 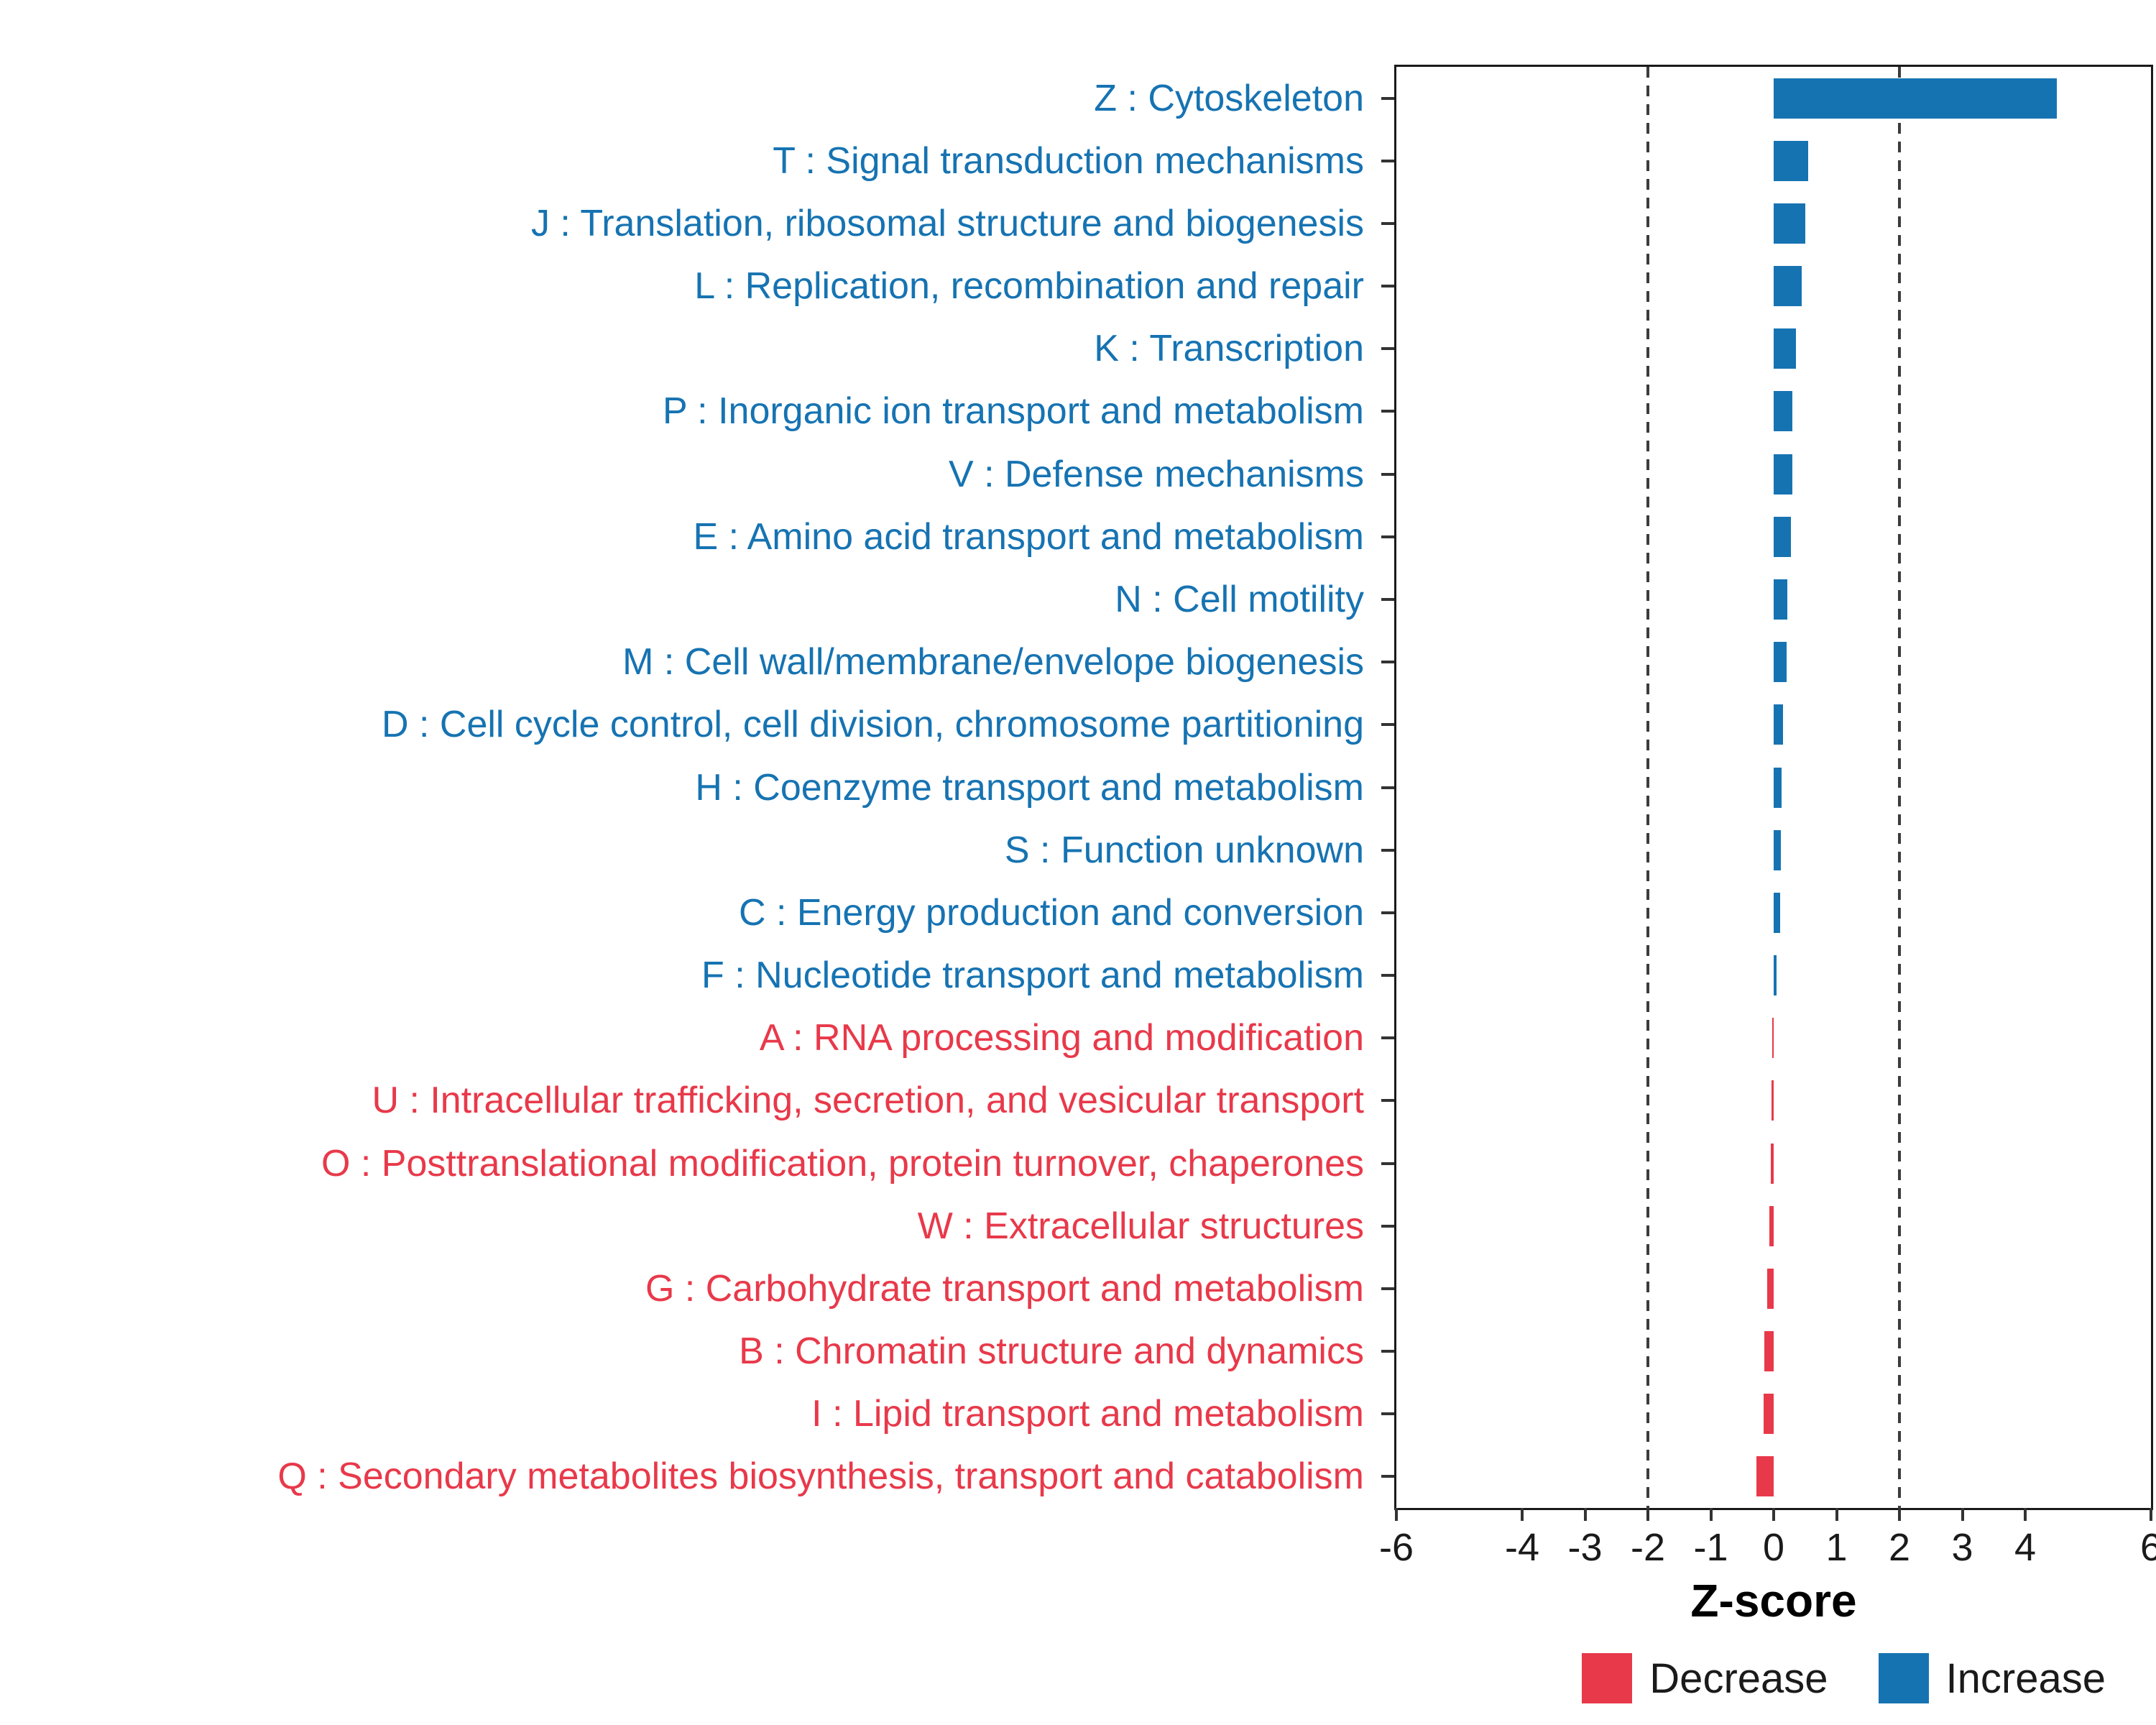 I want to click on x-tick-label: 3, so click(x=1962, y=1547).